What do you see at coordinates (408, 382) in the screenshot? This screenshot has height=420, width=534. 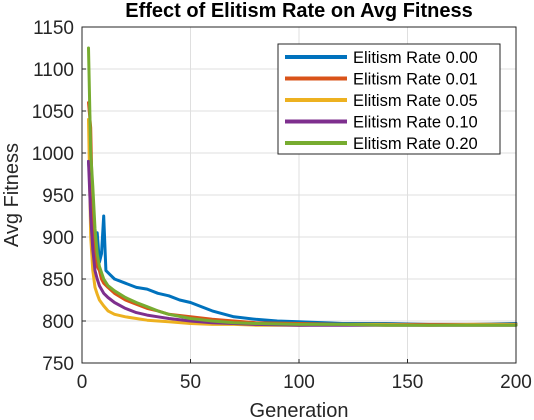 I see `x-tick-label: 150` at bounding box center [408, 382].